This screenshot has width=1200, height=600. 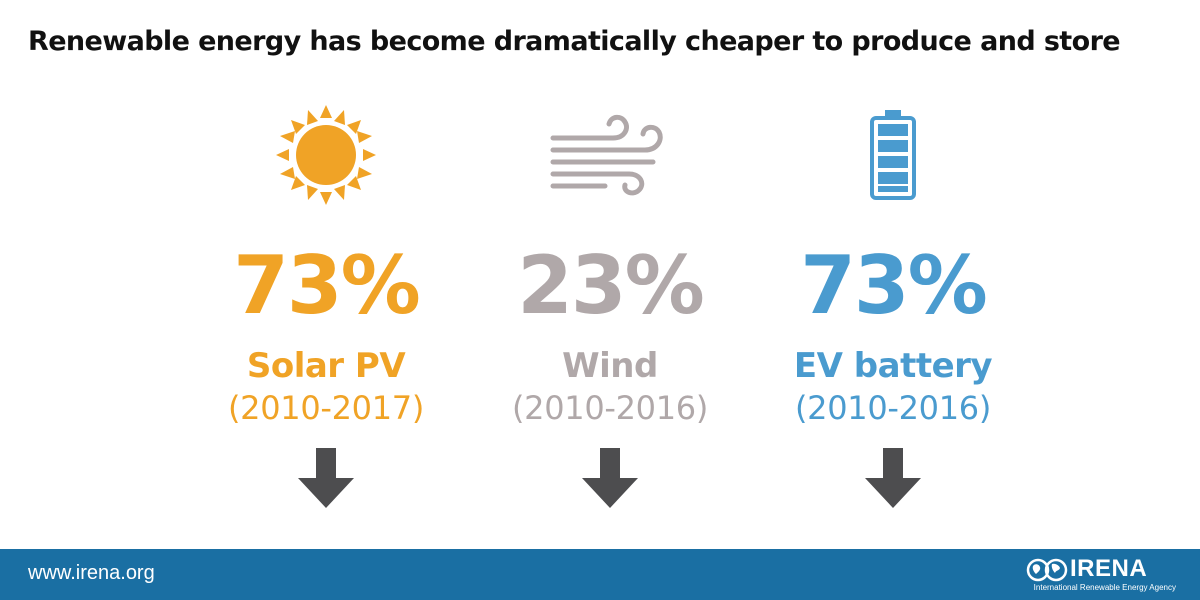 I want to click on solar-period: (2010-2017), so click(x=326, y=408).